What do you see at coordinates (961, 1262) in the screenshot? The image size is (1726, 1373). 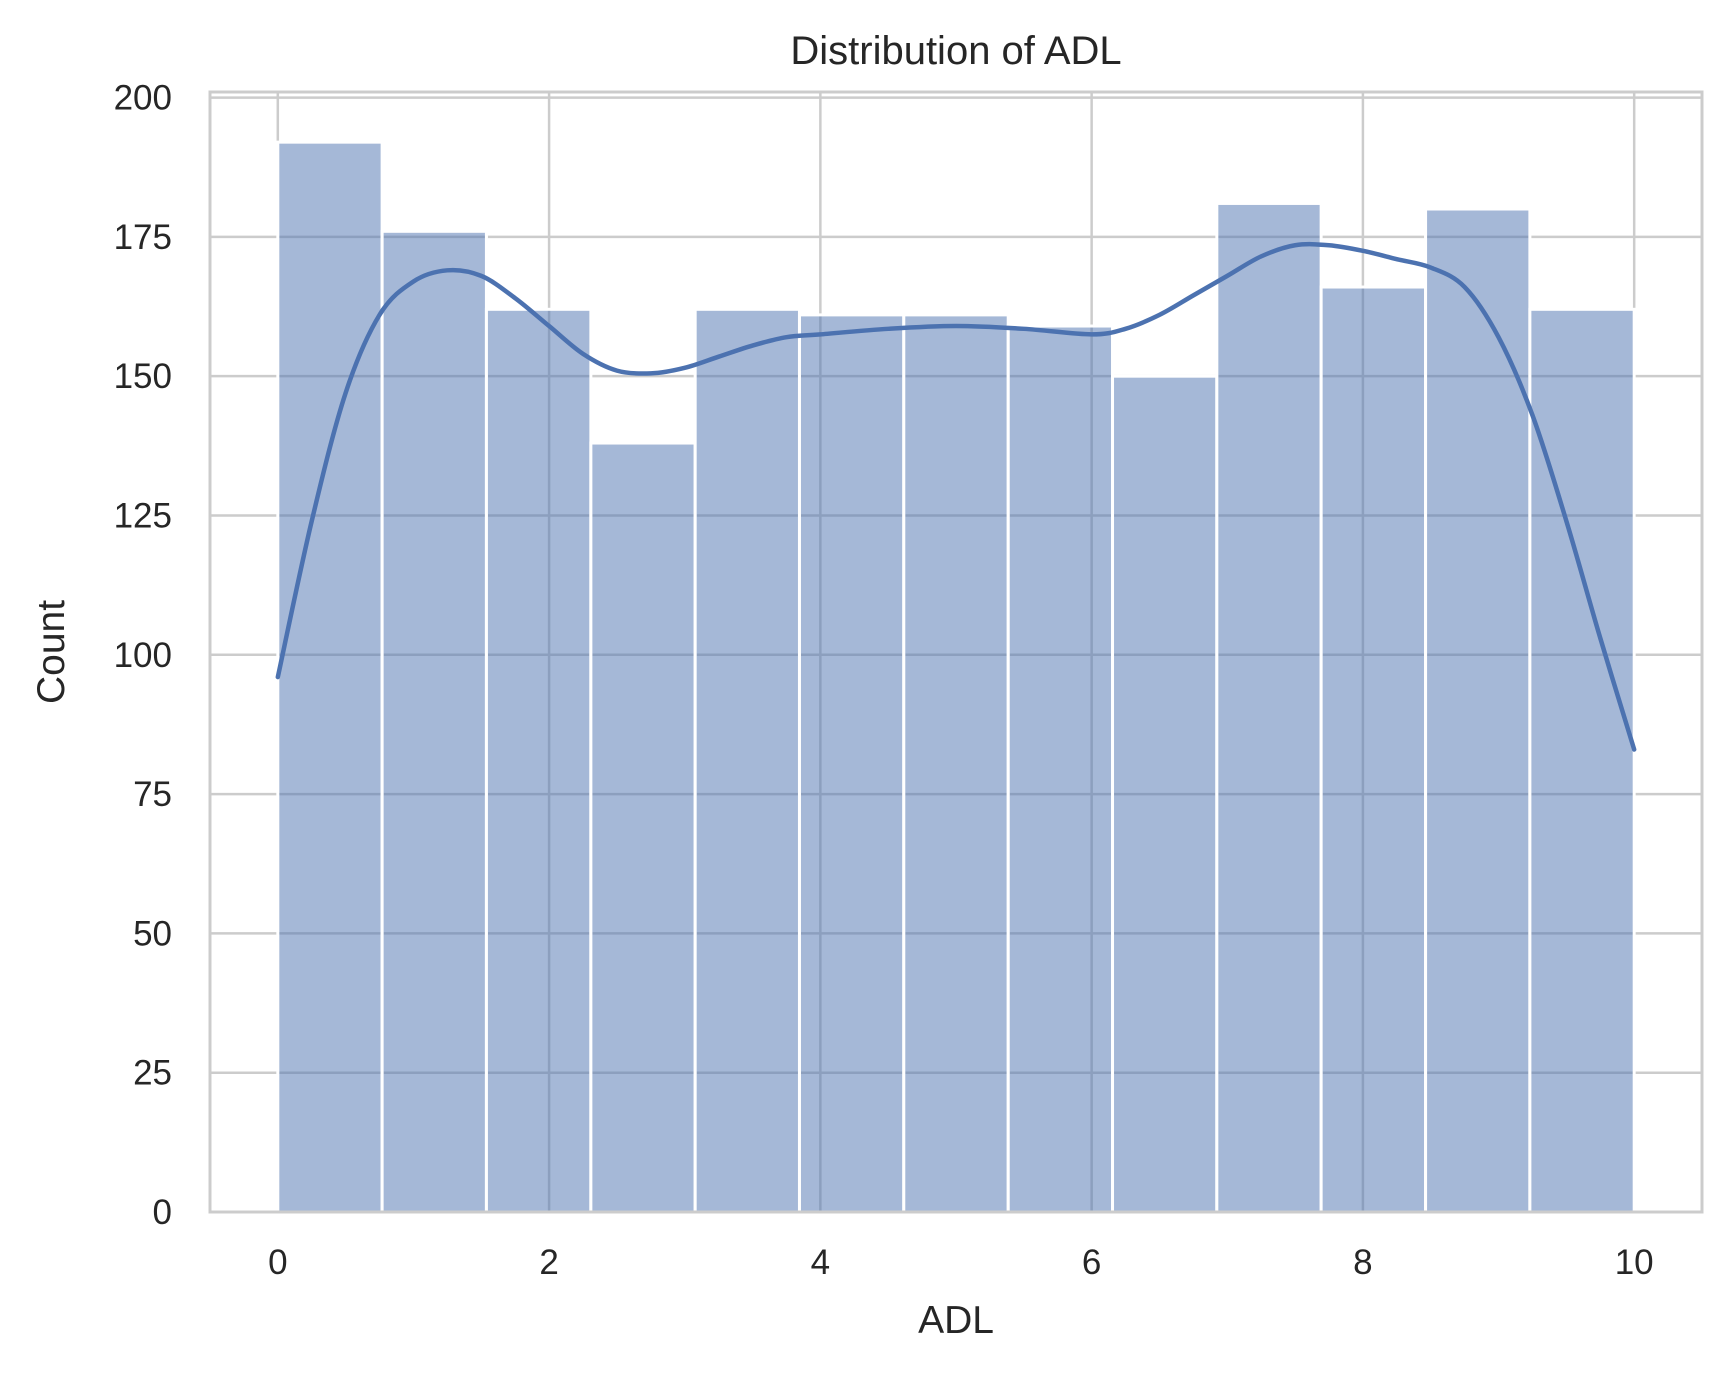 I see `x-tick-labels: 0 2 4 6 8 10` at bounding box center [961, 1262].